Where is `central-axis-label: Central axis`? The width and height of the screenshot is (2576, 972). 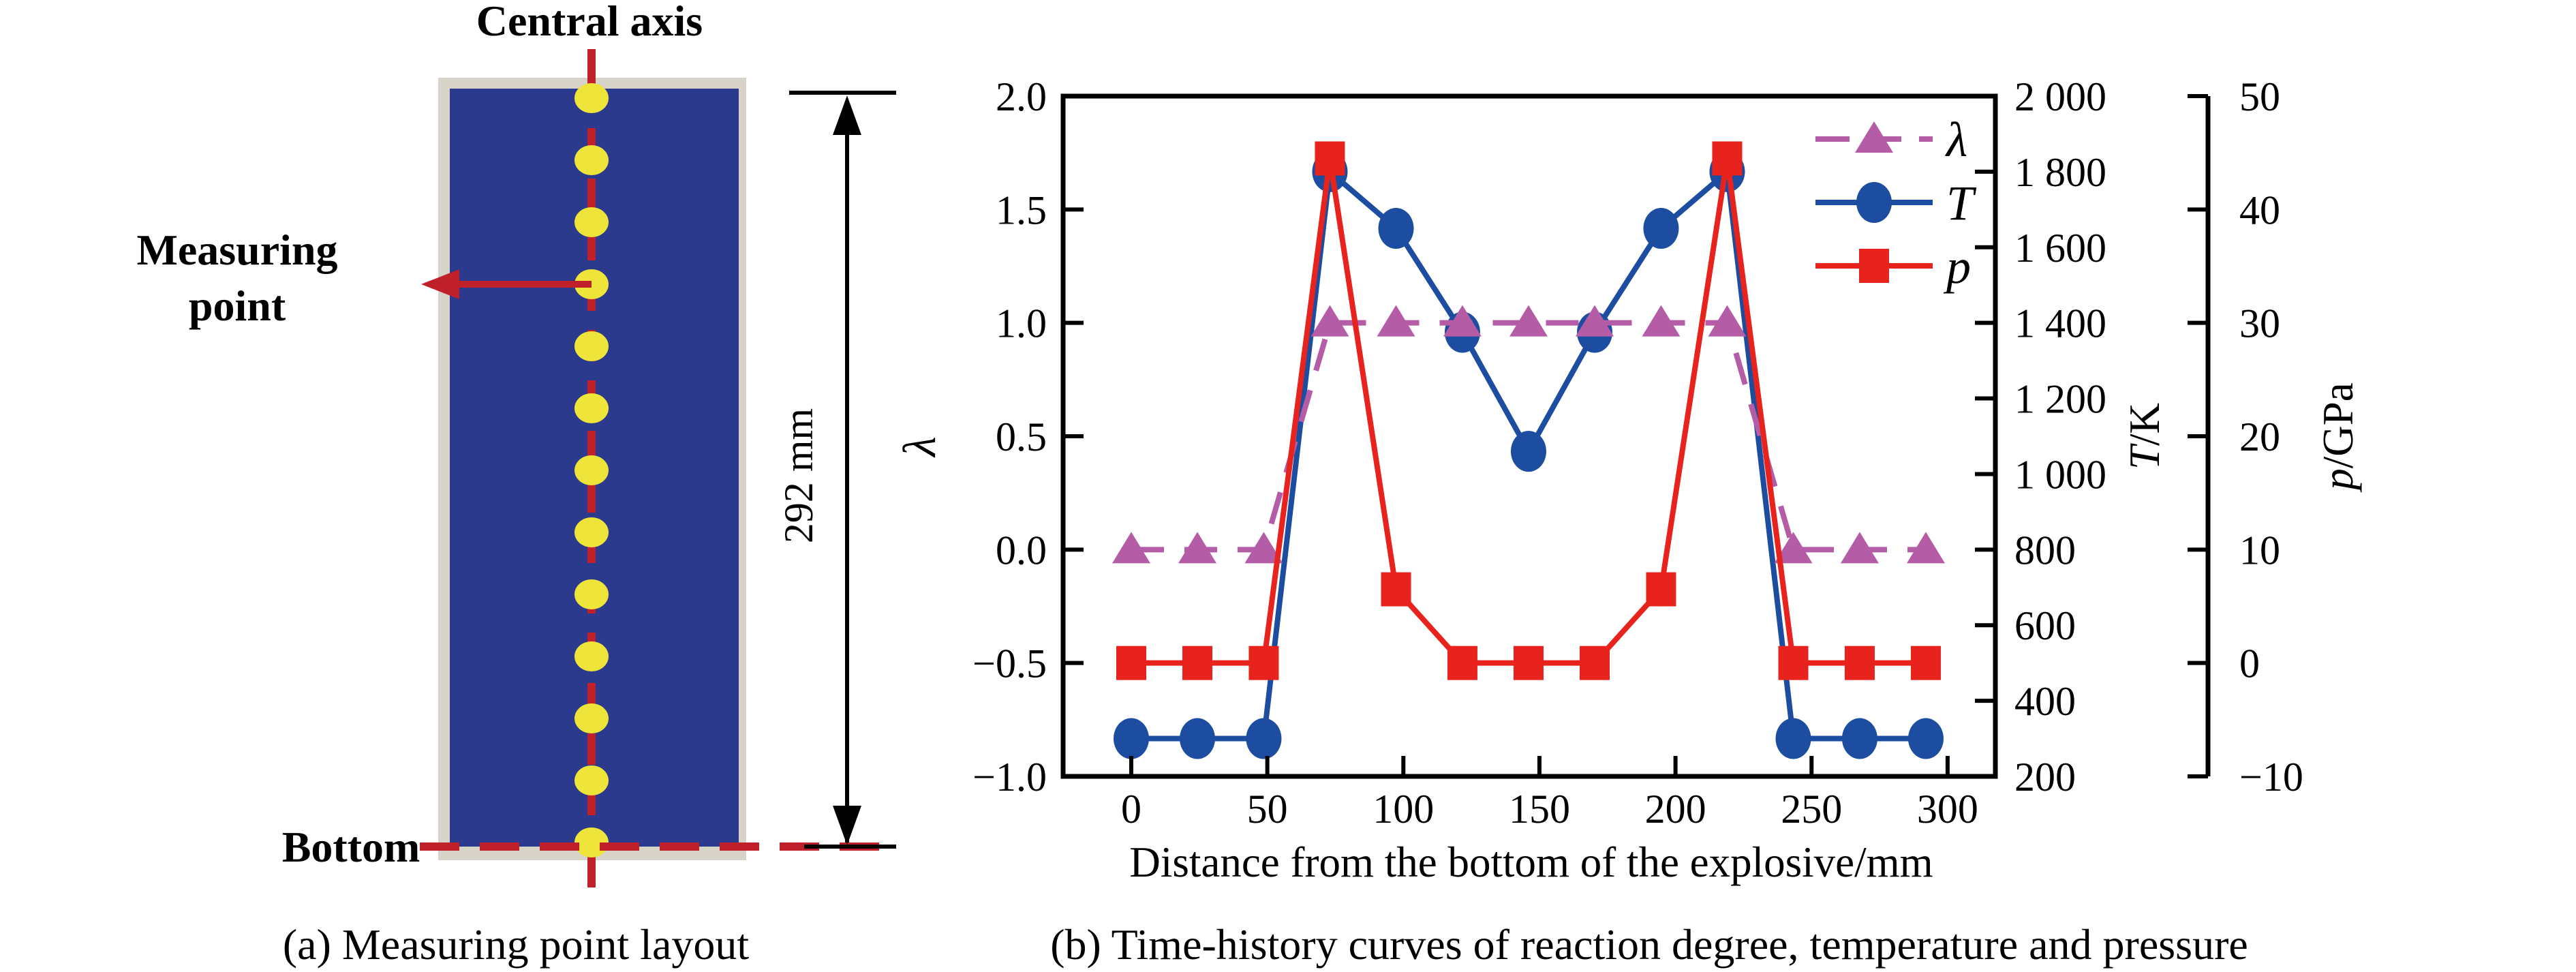
central-axis-label: Central axis is located at coordinates (589, 22).